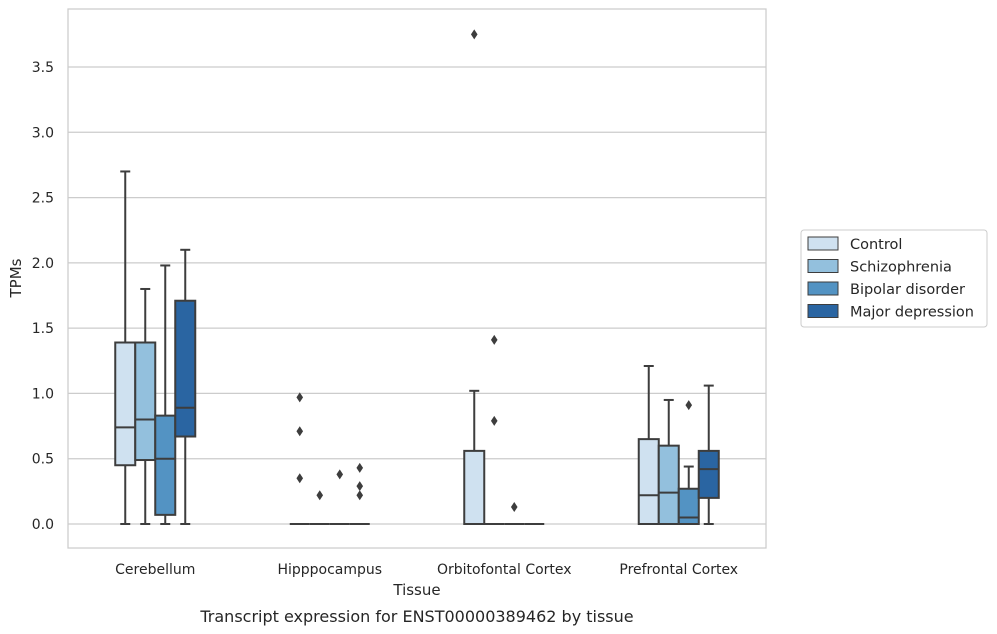 Image resolution: width=997 pixels, height=634 pixels. Describe the element at coordinates (416, 590) in the screenshot. I see `x-axis-title: Tissue` at that location.